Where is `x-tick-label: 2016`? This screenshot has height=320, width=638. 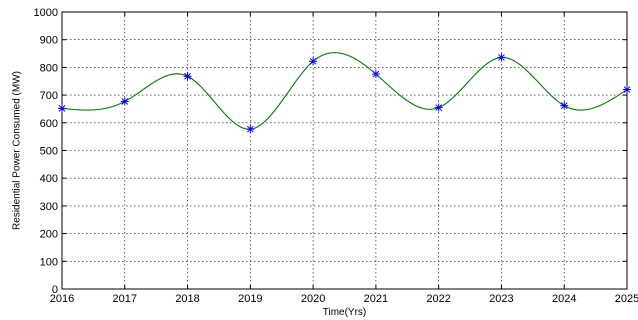
x-tick-label: 2016 is located at coordinates (62, 299).